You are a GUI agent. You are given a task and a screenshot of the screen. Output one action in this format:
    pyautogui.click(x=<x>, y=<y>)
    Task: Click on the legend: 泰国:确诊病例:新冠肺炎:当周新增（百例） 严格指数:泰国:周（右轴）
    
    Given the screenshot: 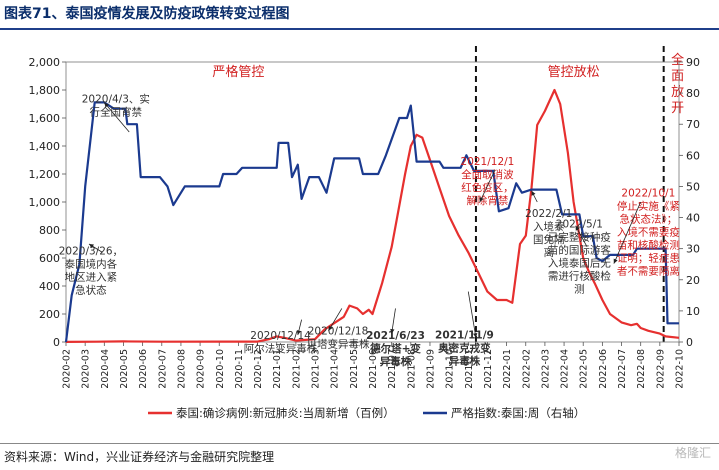 What is the action you would take?
    pyautogui.click(x=366, y=413)
    